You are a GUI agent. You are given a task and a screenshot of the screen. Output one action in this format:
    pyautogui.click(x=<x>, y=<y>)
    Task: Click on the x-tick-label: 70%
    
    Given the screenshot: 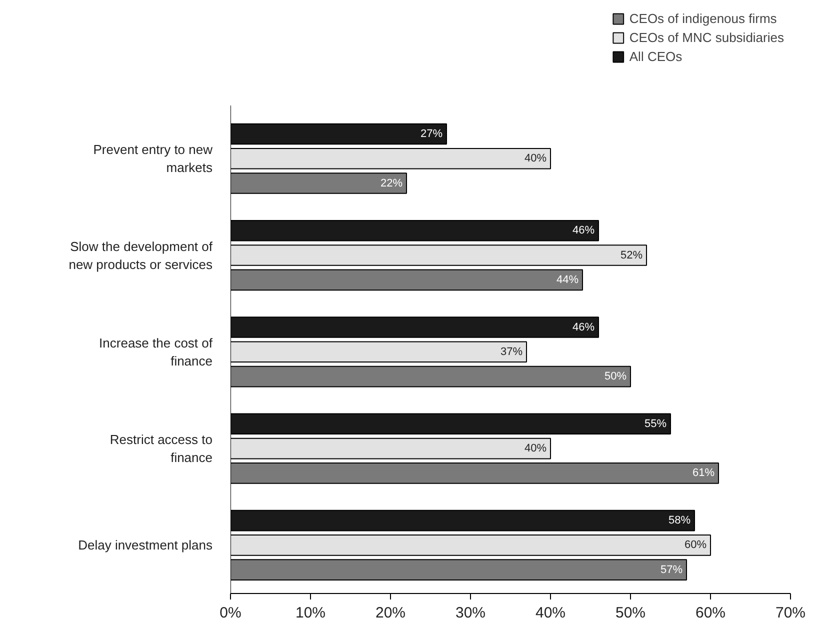 What is the action you would take?
    pyautogui.click(x=790, y=613)
    